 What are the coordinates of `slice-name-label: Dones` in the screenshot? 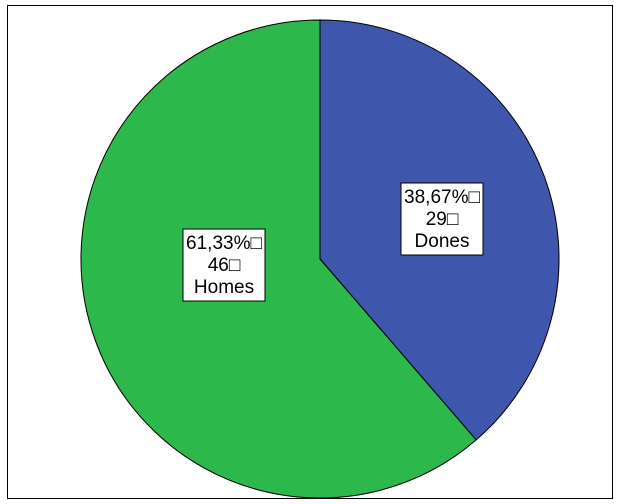 It's located at (442, 241).